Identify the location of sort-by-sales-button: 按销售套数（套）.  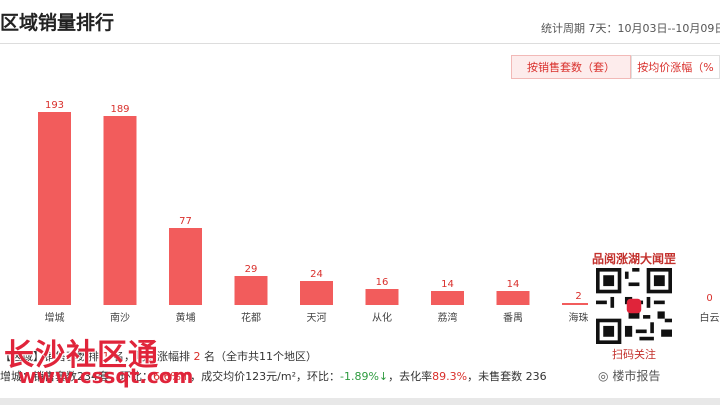
(571, 67).